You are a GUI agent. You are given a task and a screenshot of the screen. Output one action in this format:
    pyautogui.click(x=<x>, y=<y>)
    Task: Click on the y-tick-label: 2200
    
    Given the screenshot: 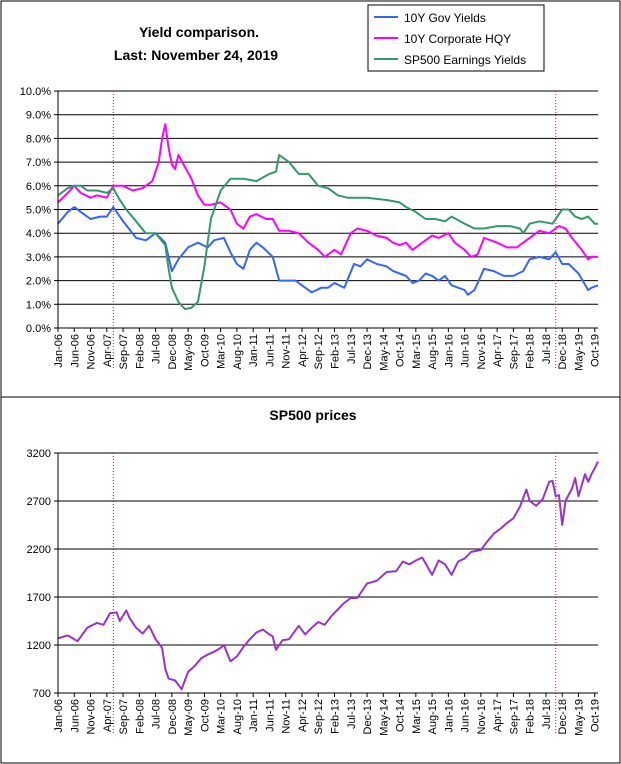 What is the action you would take?
    pyautogui.click(x=39, y=550)
    